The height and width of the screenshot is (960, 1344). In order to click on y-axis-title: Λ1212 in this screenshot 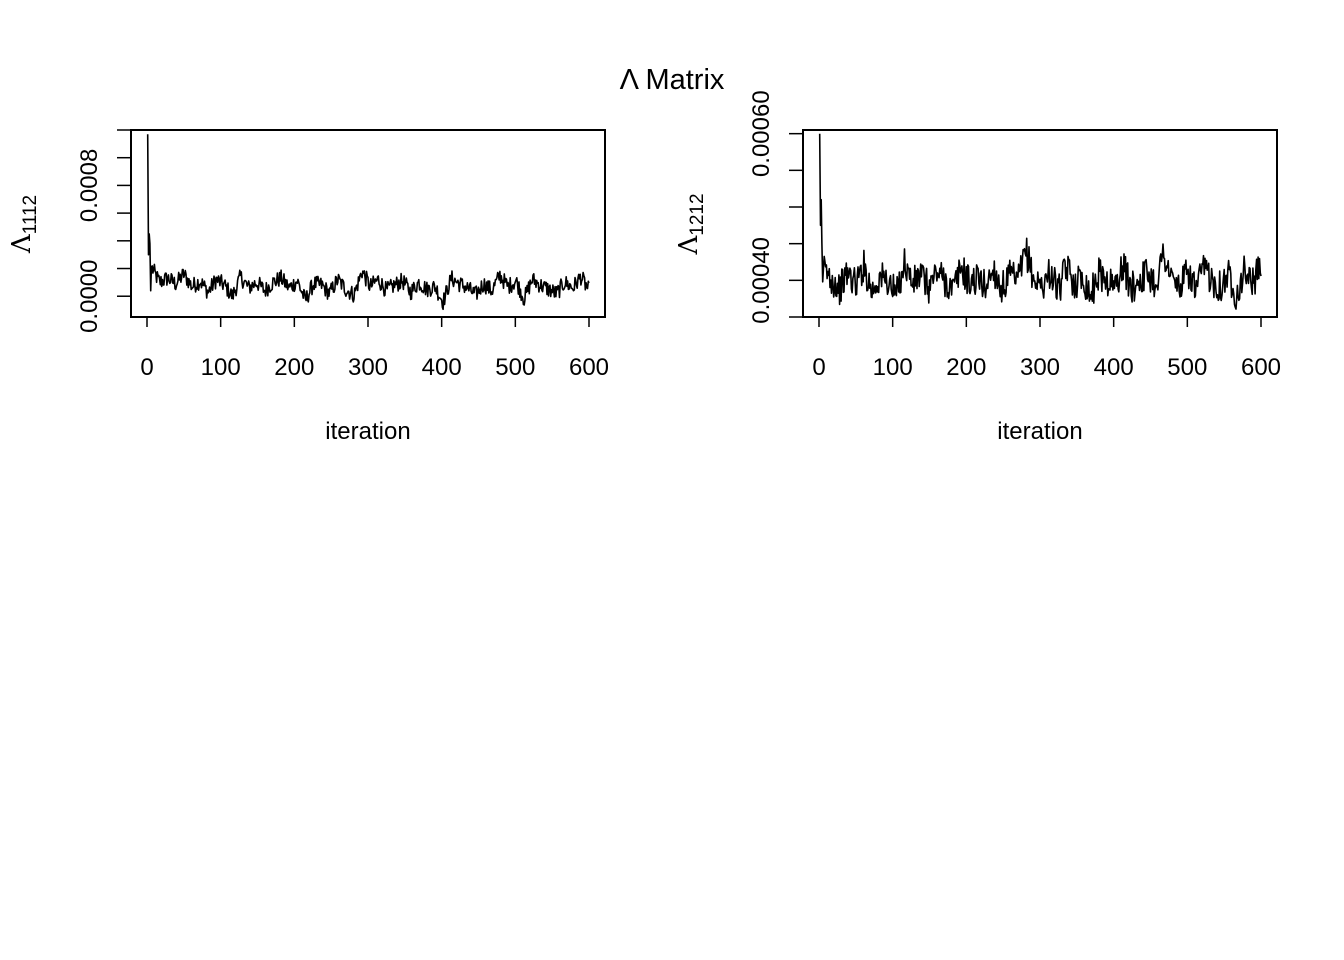, I will do `click(691, 224)`.